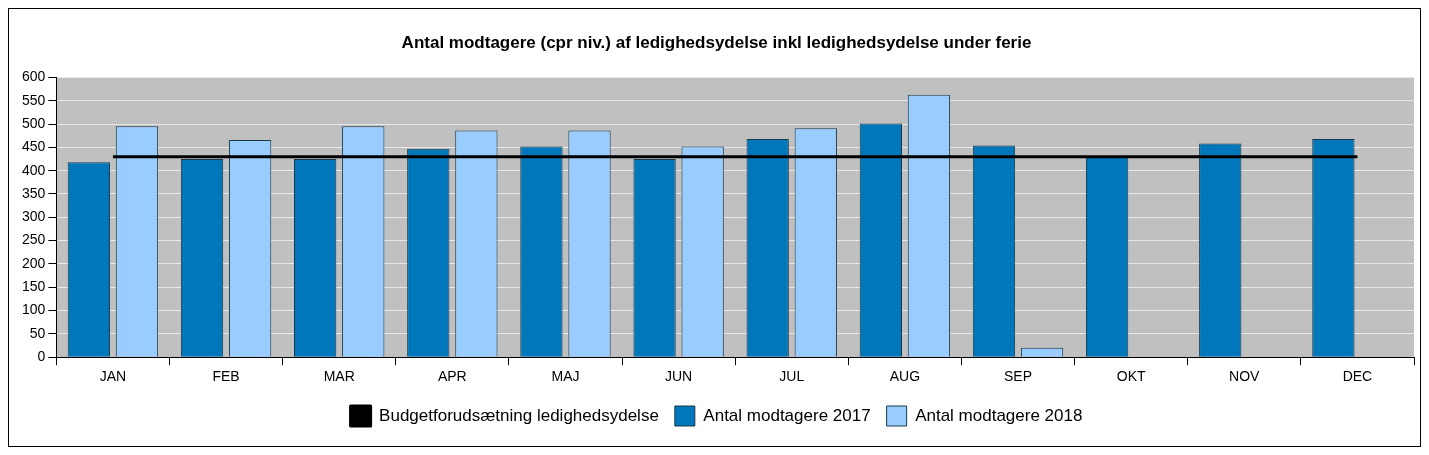  Describe the element at coordinates (716, 42) in the screenshot. I see `chart-title: Antal modtagere (cpr niv.) af ledighedsydelse inkl ledighedsydelse under ferie` at that location.